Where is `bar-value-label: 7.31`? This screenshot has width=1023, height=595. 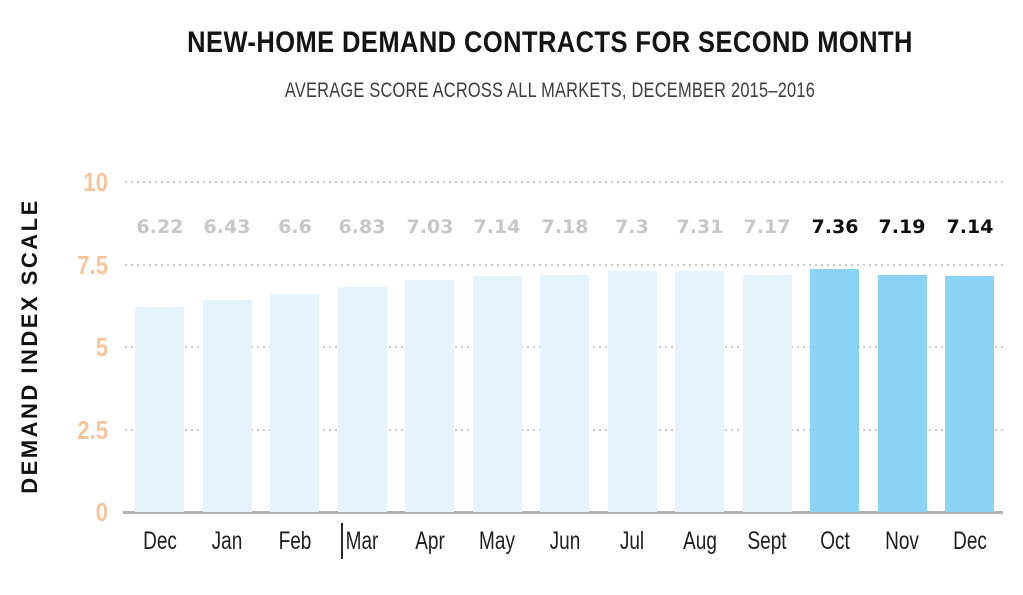 bar-value-label: 7.31 is located at coordinates (700, 227).